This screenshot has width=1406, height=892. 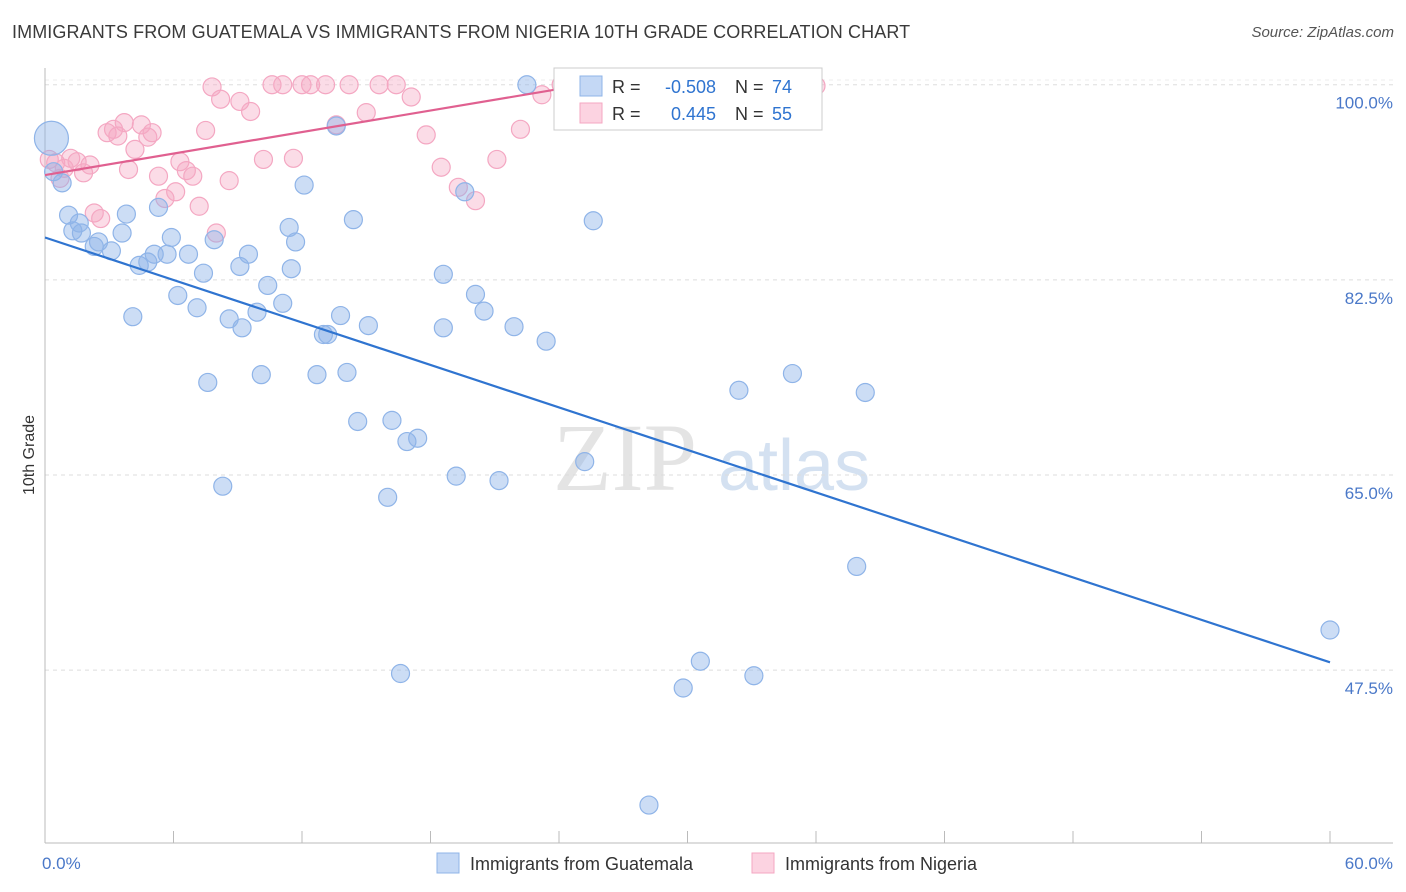 What do you see at coordinates (626, 114) in the screenshot?
I see `legend-r-label-nigeria: R =` at bounding box center [626, 114].